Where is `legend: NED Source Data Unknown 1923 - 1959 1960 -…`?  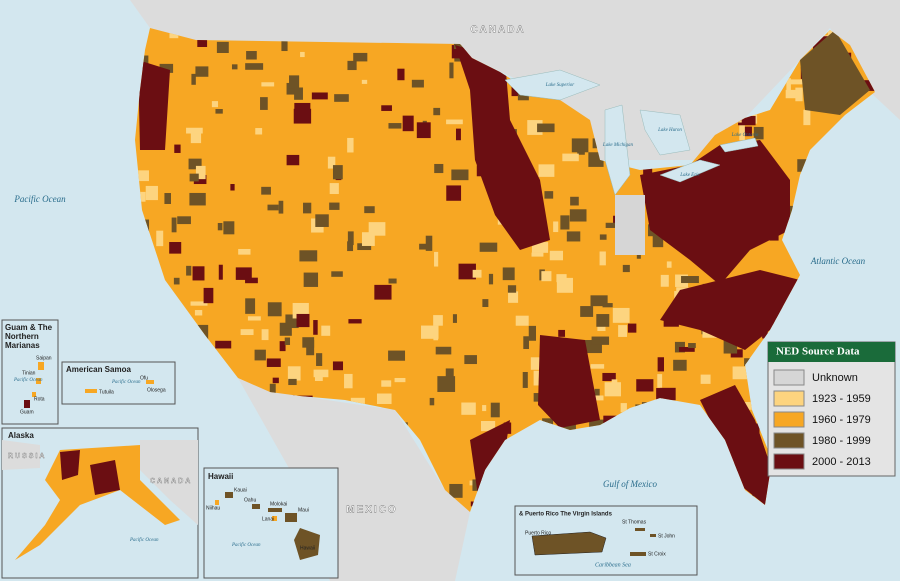 legend: NED Source Data Unknown 1923 - 1959 1960 -… is located at coordinates (831, 409).